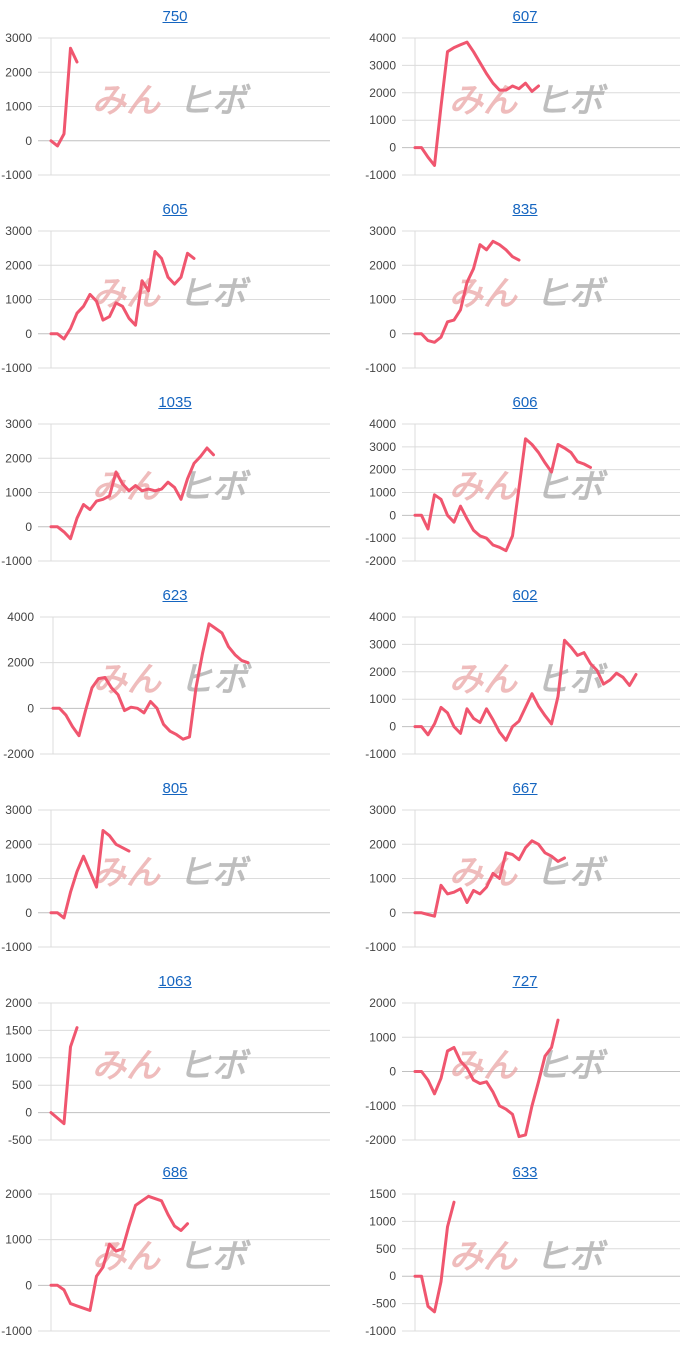  I want to click on chart-title-link: 633, so click(525, 1172).